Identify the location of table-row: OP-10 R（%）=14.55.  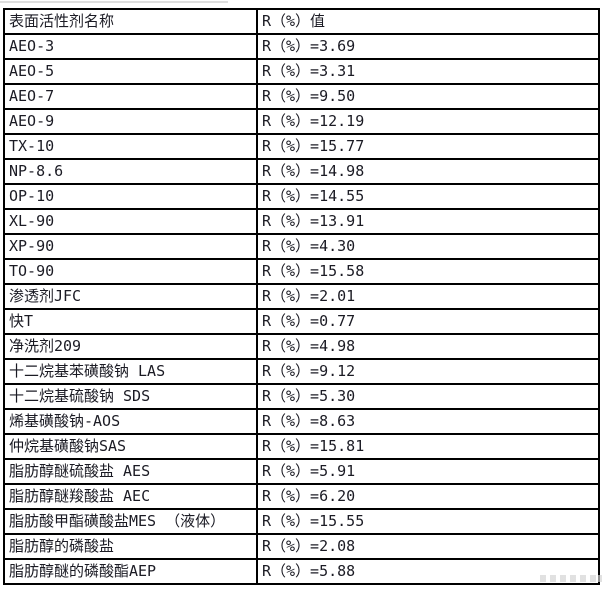
(301, 196).